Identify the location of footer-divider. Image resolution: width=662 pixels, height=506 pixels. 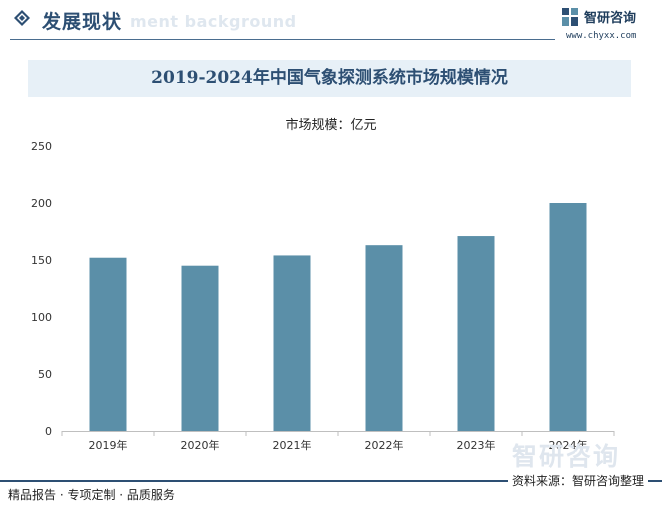
(331, 481).